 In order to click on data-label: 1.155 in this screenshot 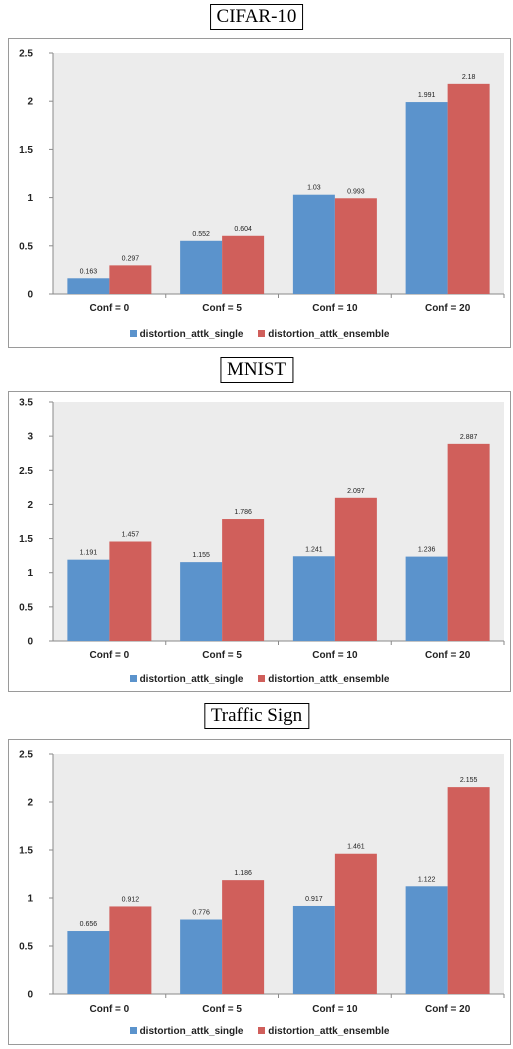, I will do `click(201, 555)`.